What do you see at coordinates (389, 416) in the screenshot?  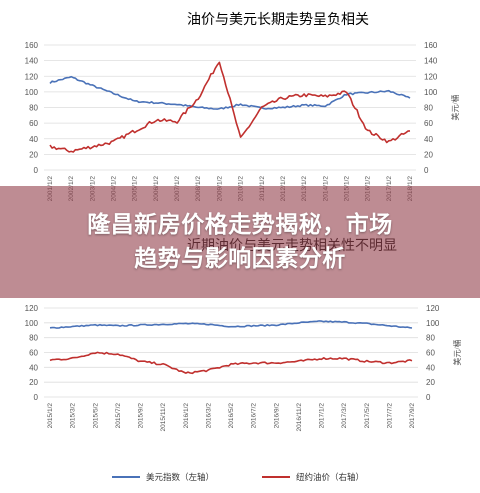 I see `x-tick-label: 2017/7/2` at bounding box center [389, 416].